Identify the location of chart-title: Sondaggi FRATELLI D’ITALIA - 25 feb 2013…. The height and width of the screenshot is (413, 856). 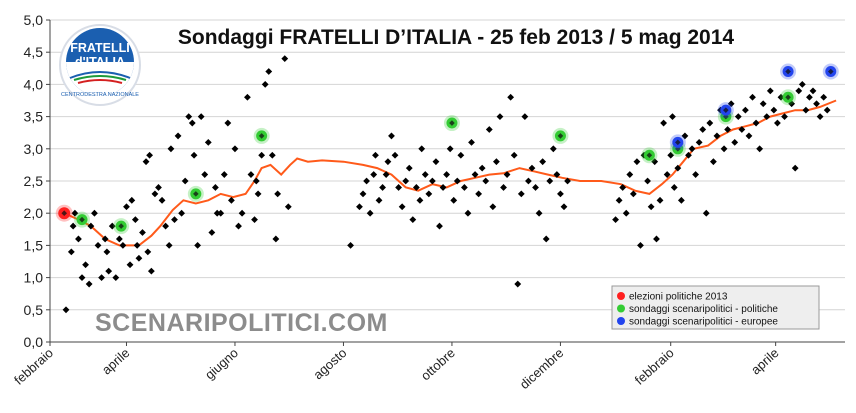
(456, 37).